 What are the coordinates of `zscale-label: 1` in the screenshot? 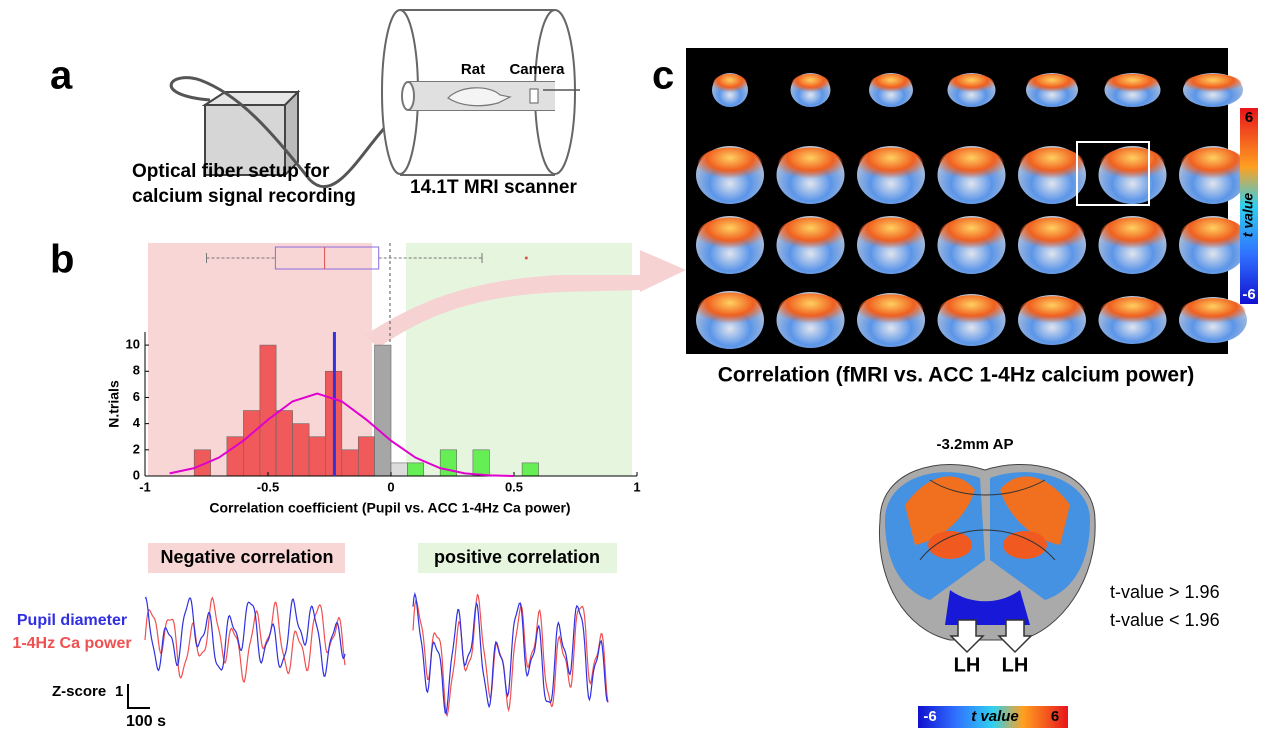 It's located at (119, 691).